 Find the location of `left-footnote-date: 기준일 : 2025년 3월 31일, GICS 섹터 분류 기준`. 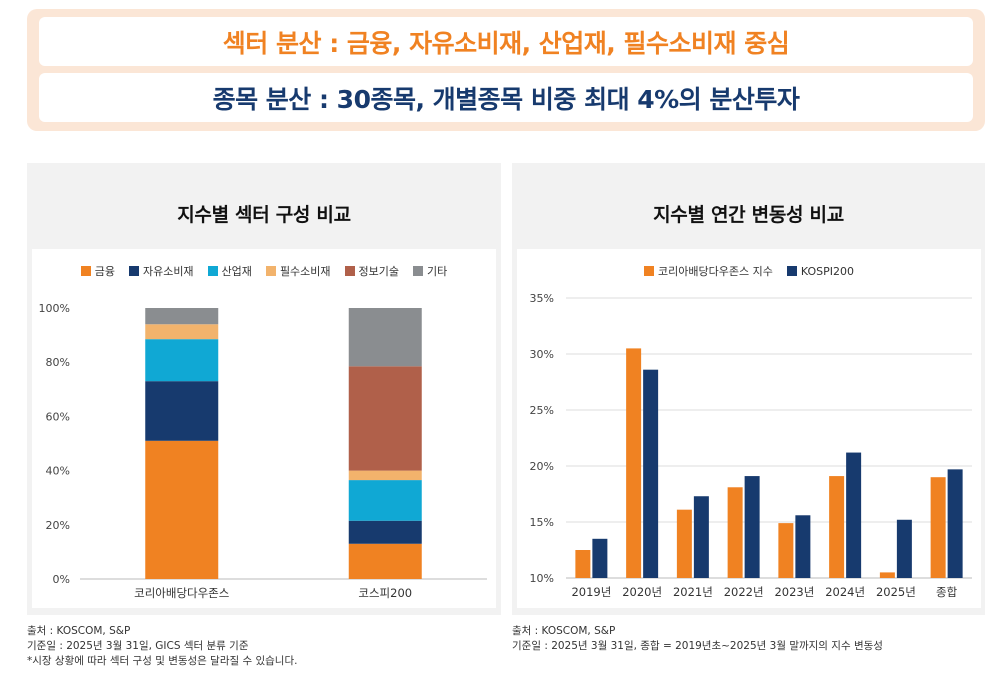

left-footnote-date: 기준일 : 2025년 3월 31일, GICS 섹터 분류 기준 is located at coordinates (138, 646).